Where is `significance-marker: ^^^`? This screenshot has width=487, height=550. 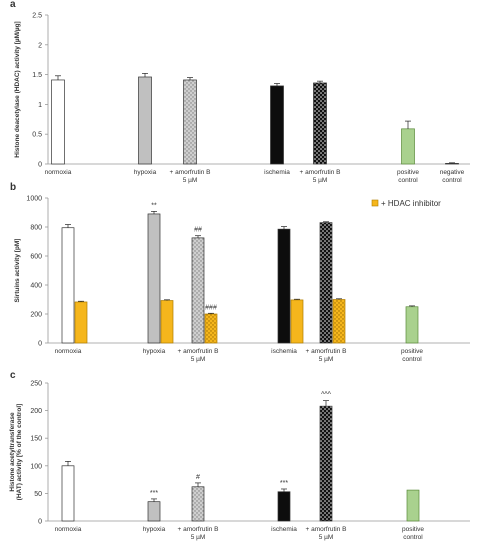 significance-marker: ^^^ is located at coordinates (326, 395).